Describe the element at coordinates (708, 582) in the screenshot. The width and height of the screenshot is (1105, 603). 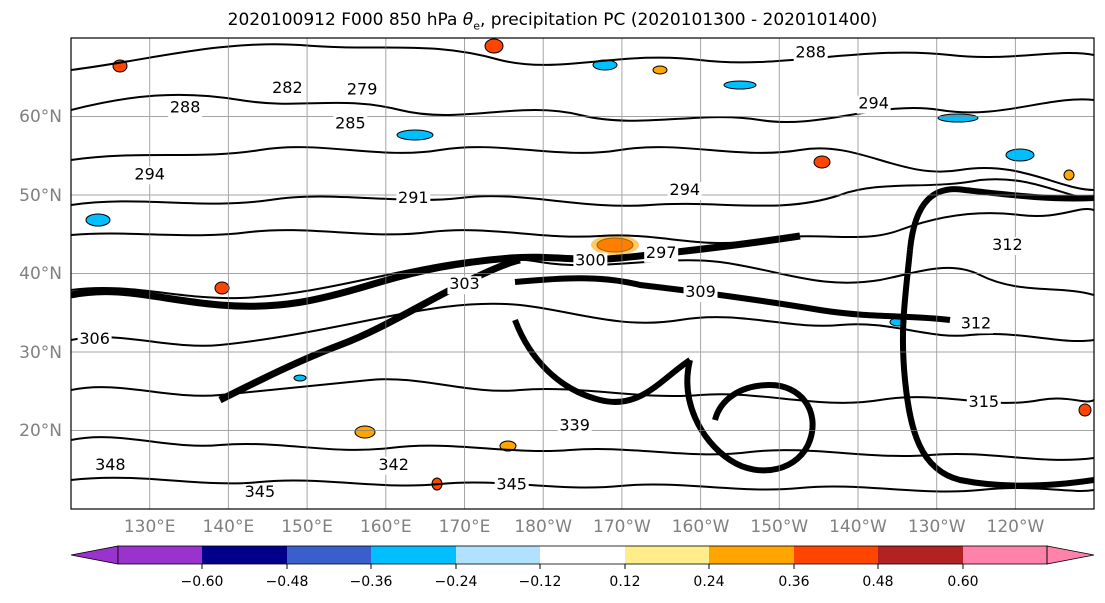
I see `cb-label: 0.24` at that location.